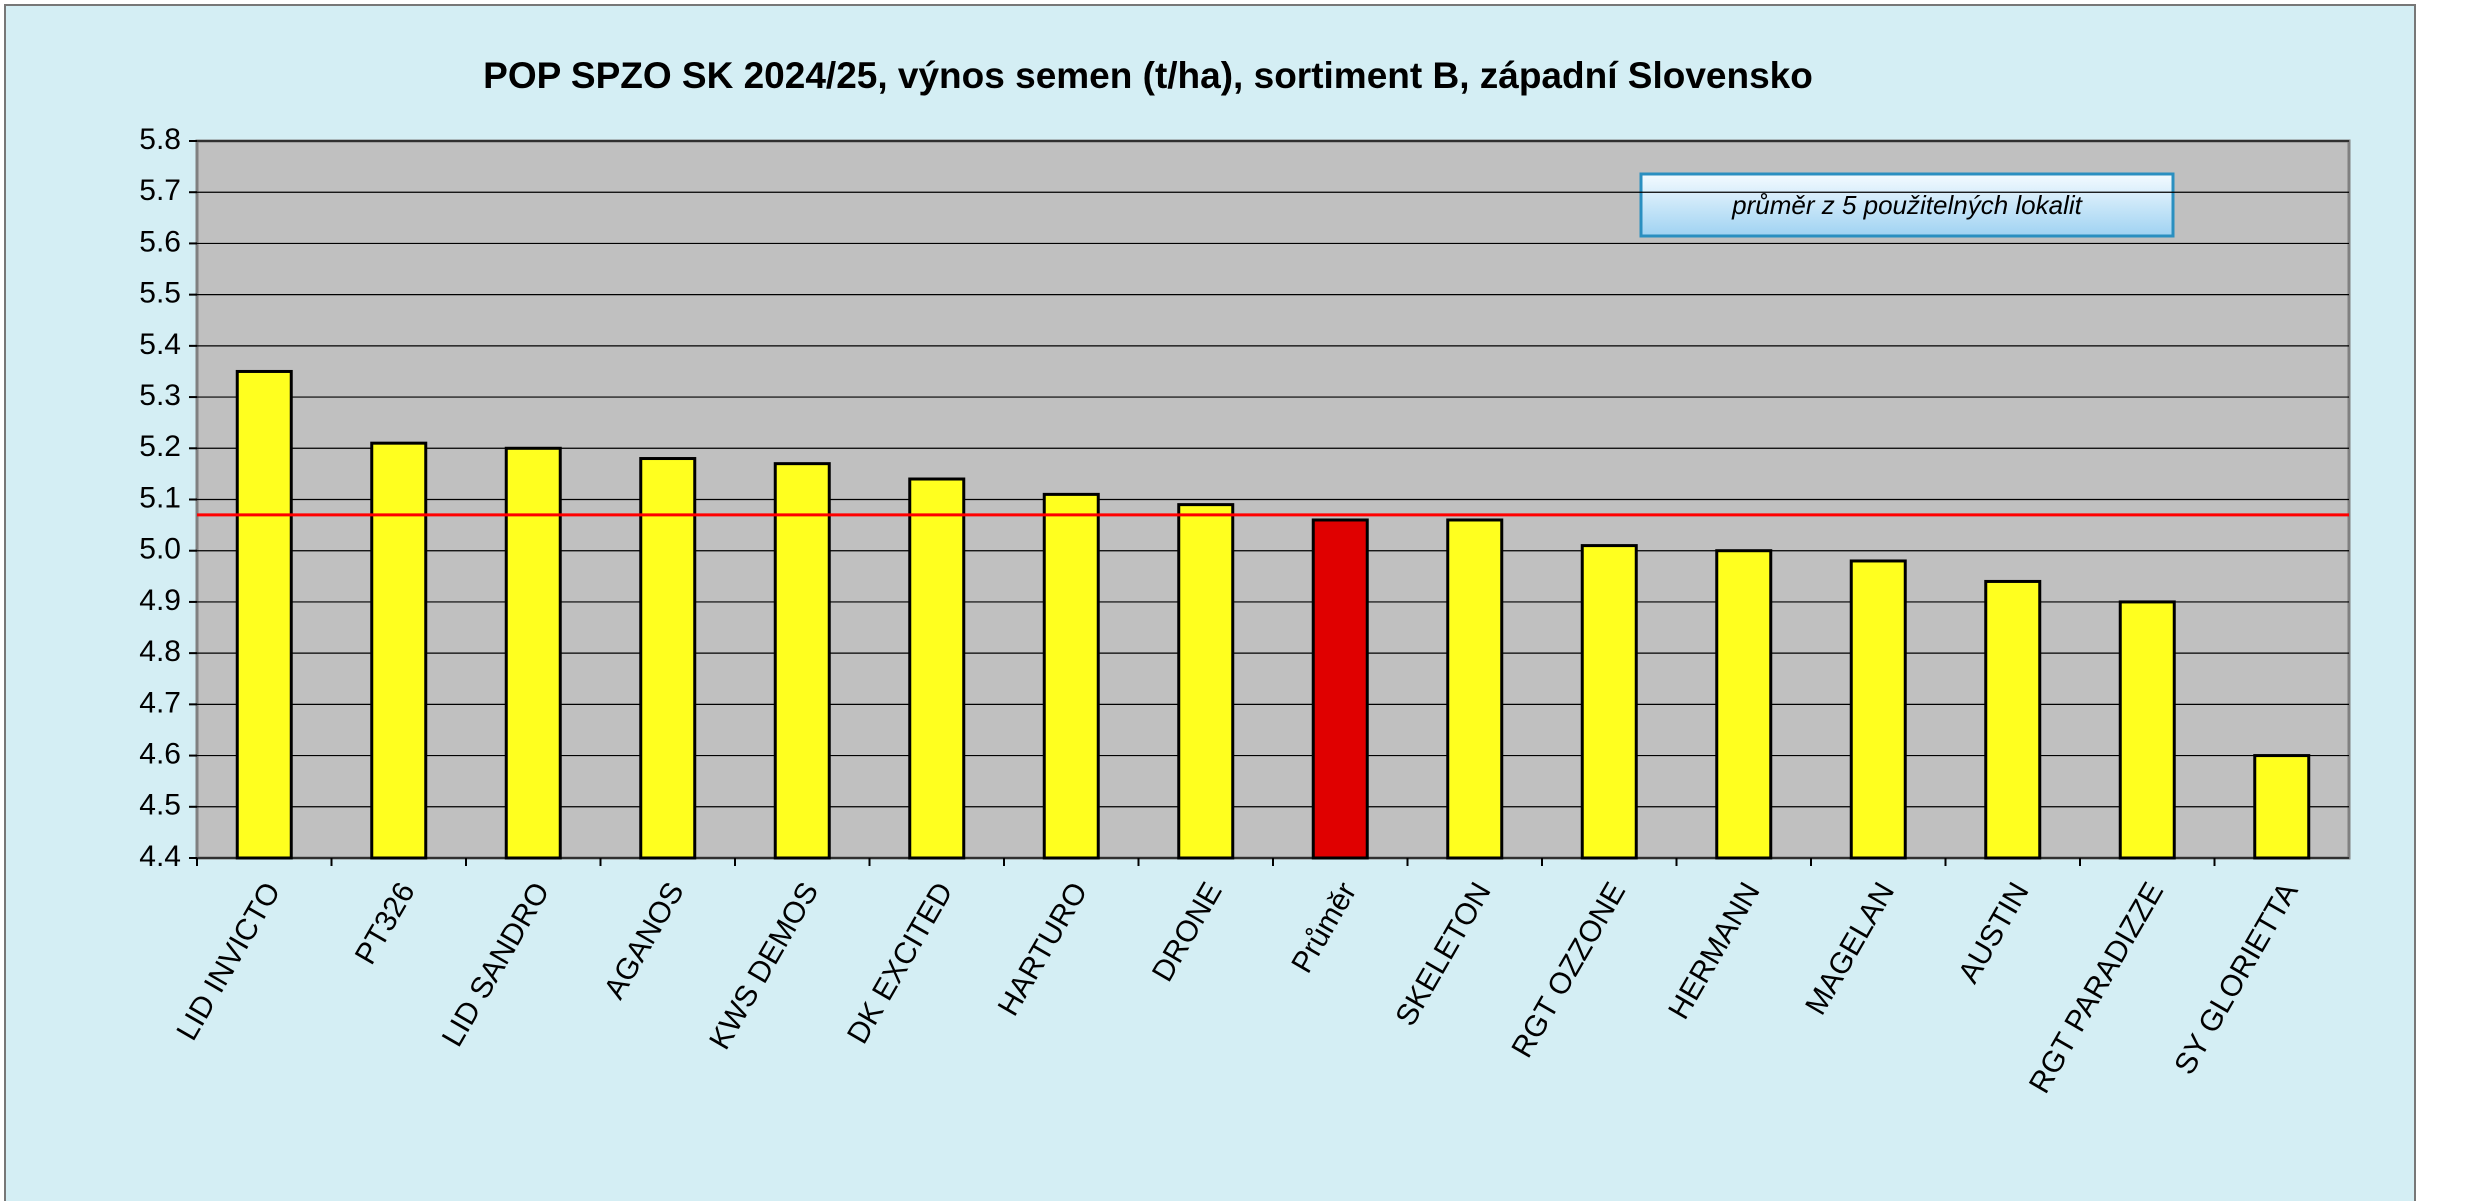 The image size is (2466, 1201). I want to click on y-tick-label: 5.4, so click(160, 344).